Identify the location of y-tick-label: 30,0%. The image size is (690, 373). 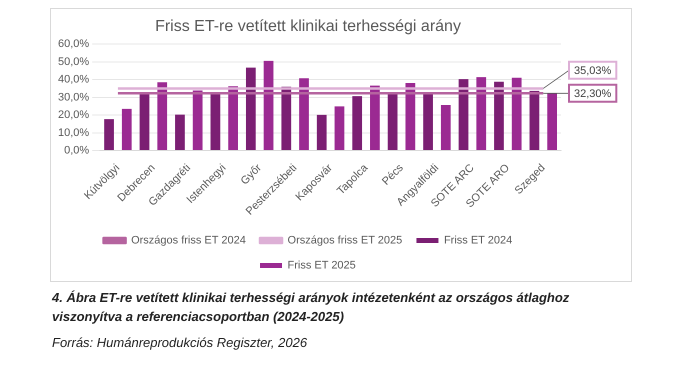
(74, 97).